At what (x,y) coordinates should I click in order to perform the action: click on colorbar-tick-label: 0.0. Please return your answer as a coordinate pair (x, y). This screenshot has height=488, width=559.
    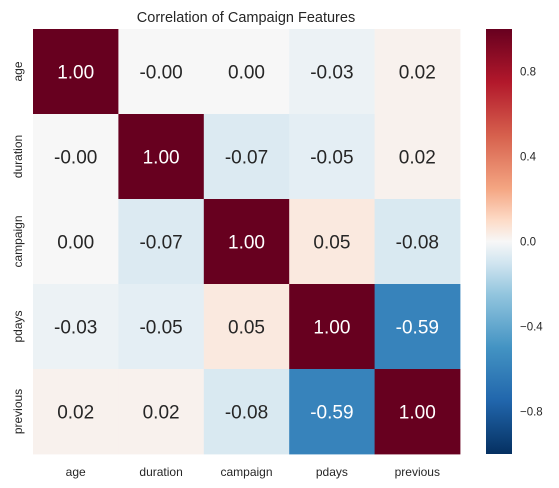
    Looking at the image, I should click on (528, 243).